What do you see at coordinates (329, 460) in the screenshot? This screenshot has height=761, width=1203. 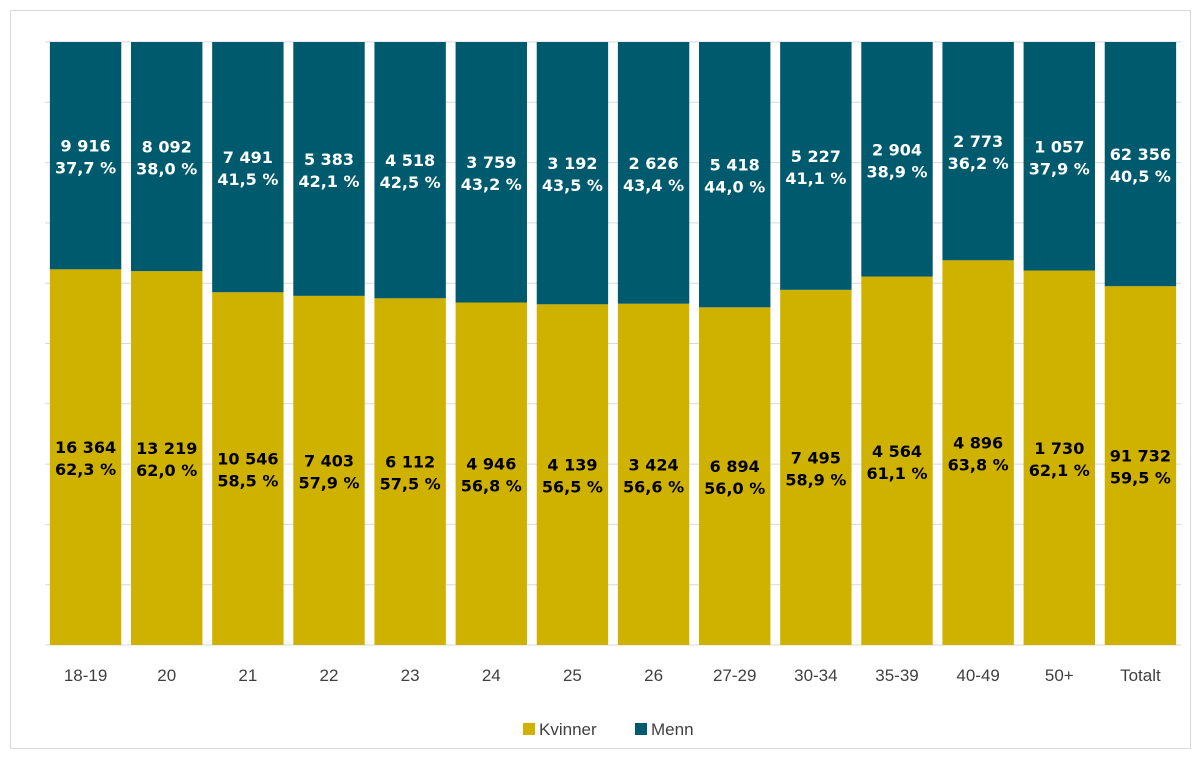 I see `data-label-count: 7 403` at bounding box center [329, 460].